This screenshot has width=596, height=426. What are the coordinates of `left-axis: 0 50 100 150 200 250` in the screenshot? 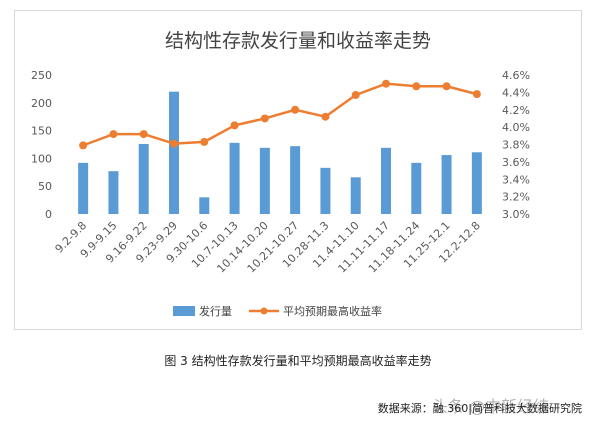 It's located at (41, 145).